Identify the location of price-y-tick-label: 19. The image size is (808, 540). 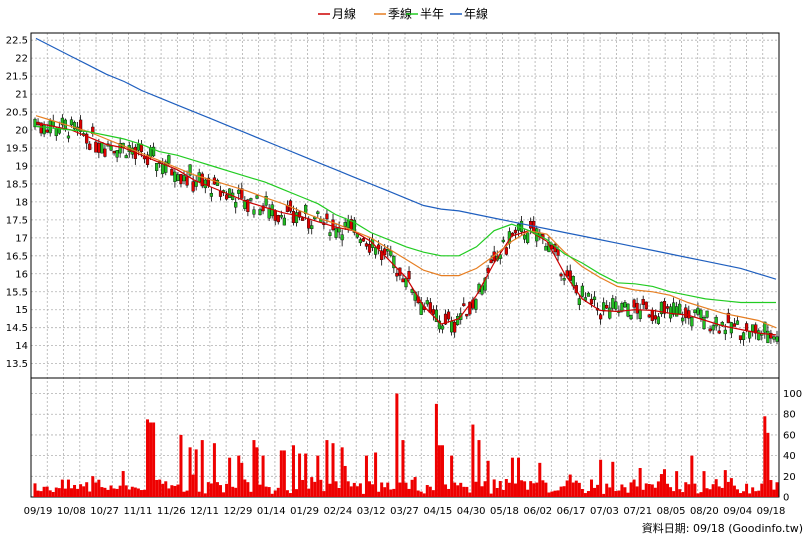
(21, 166).